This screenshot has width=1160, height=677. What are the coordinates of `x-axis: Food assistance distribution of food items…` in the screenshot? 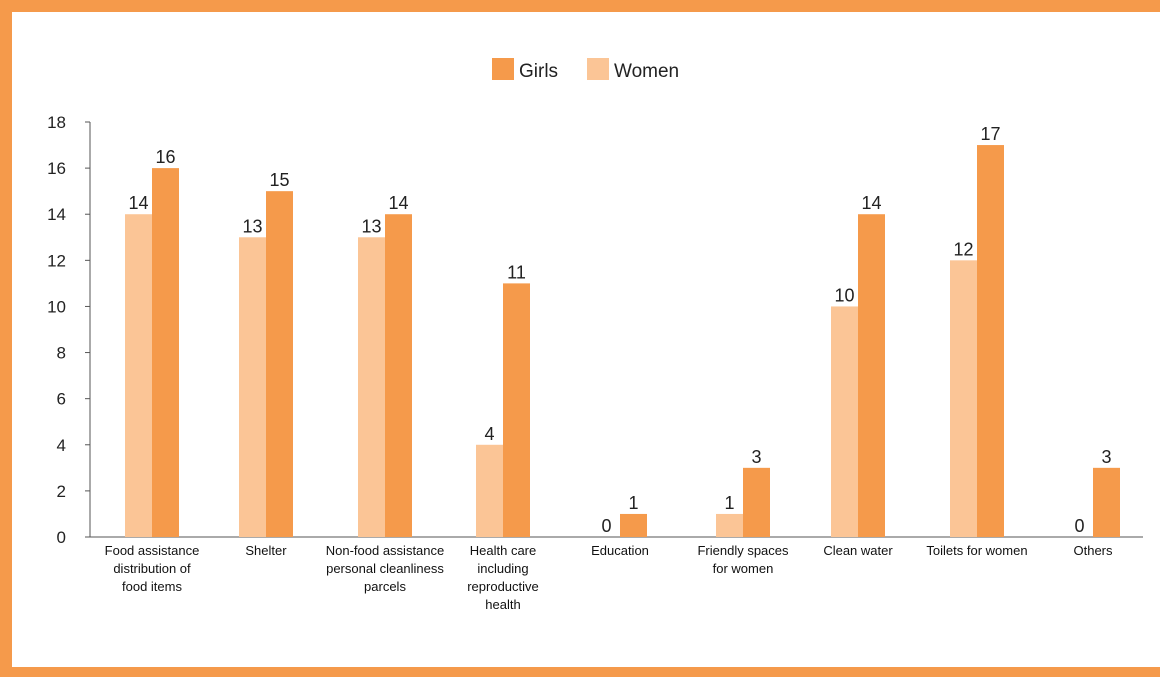 It's located at (616, 574).